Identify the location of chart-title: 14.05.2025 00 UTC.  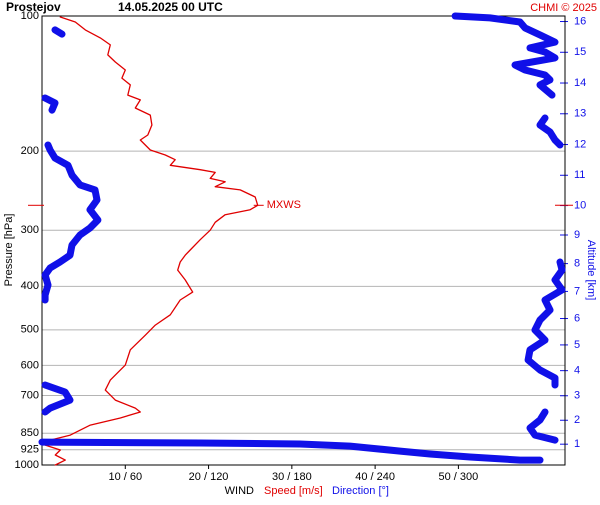
(170, 7).